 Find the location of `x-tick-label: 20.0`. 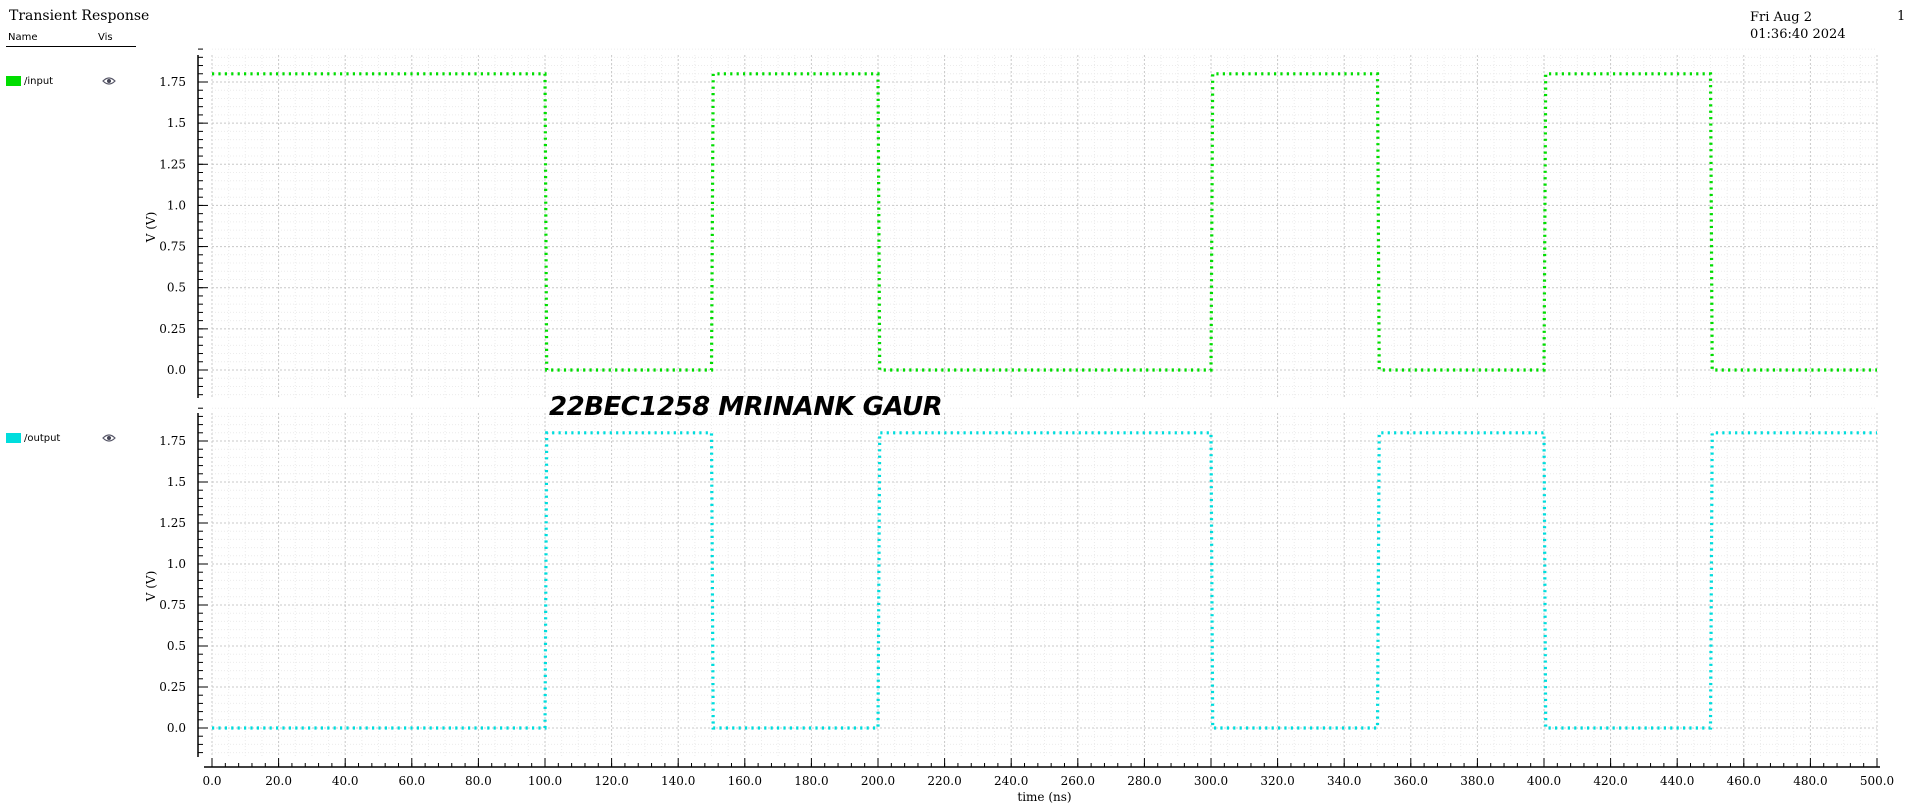

x-tick-label: 20.0 is located at coordinates (278, 781).